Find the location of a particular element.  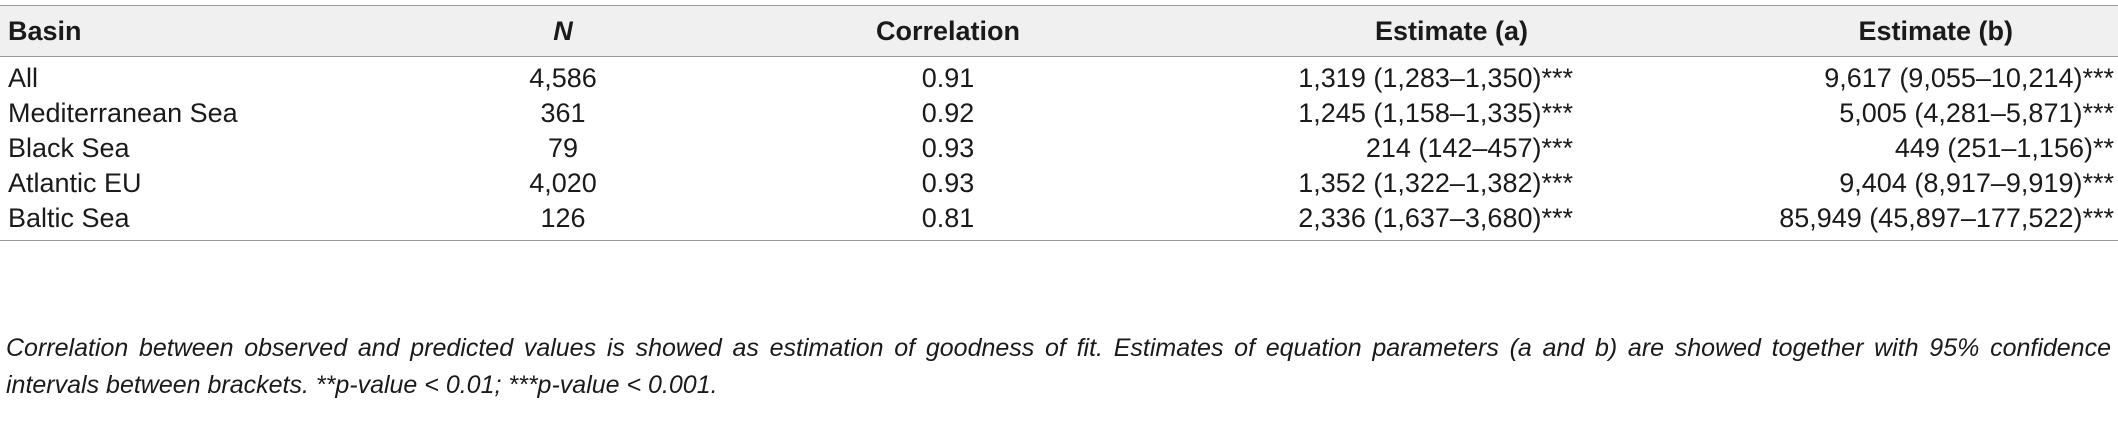

cell-n: 361 is located at coordinates (563, 113).